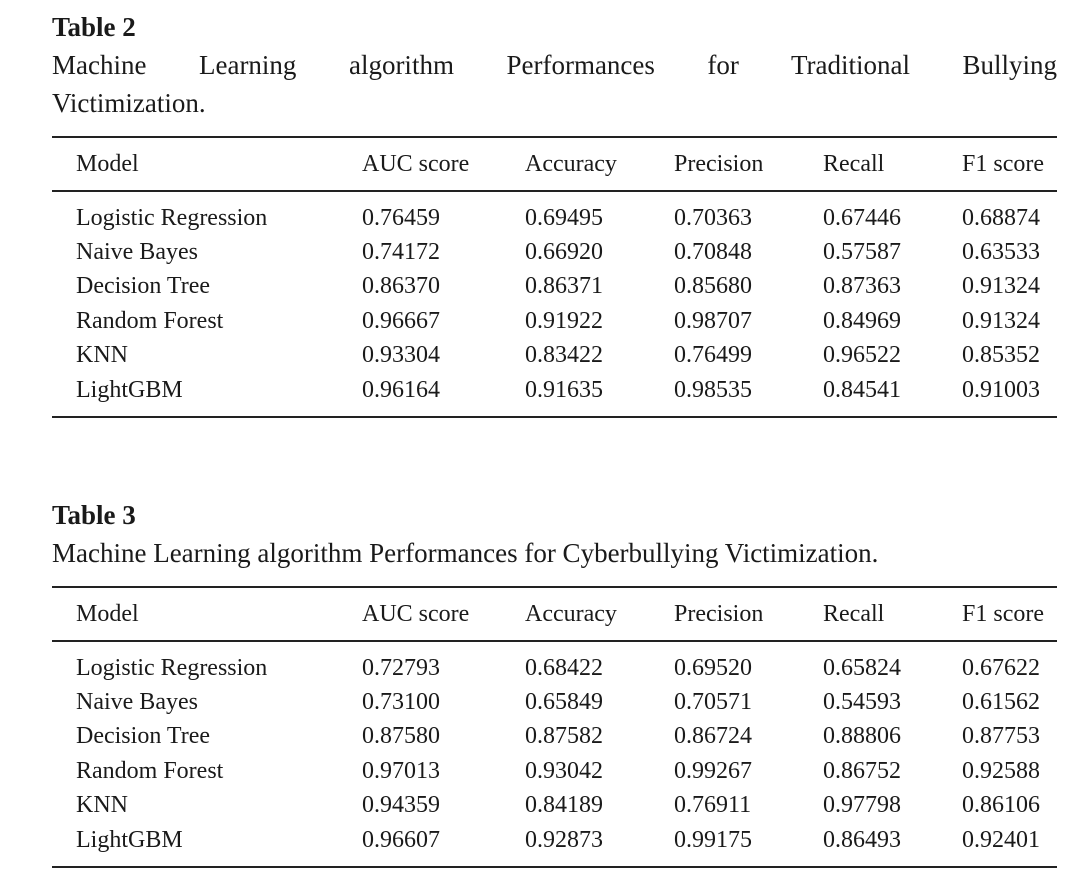 This screenshot has height=878, width=1090. I want to click on metric-cell: 0.72793, so click(401, 667).